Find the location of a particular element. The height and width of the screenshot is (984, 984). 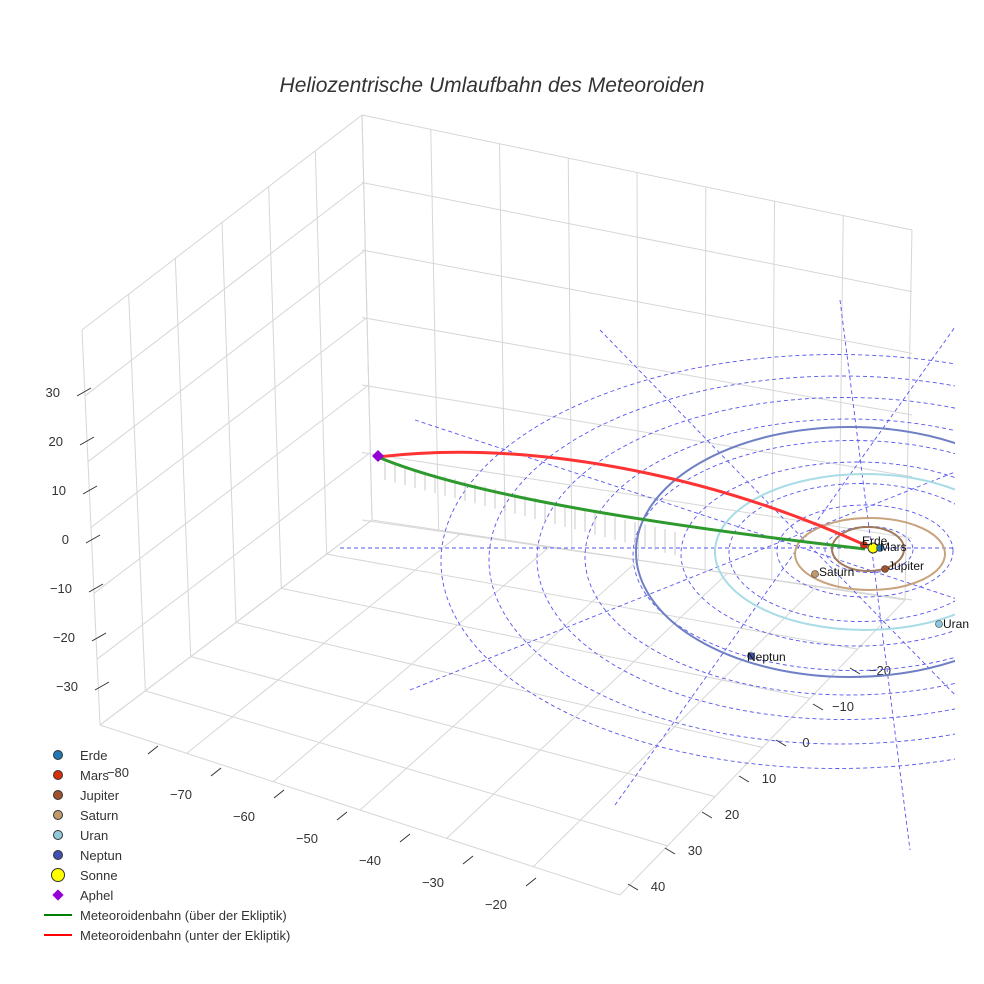

line-icon is located at coordinates (58, 935).